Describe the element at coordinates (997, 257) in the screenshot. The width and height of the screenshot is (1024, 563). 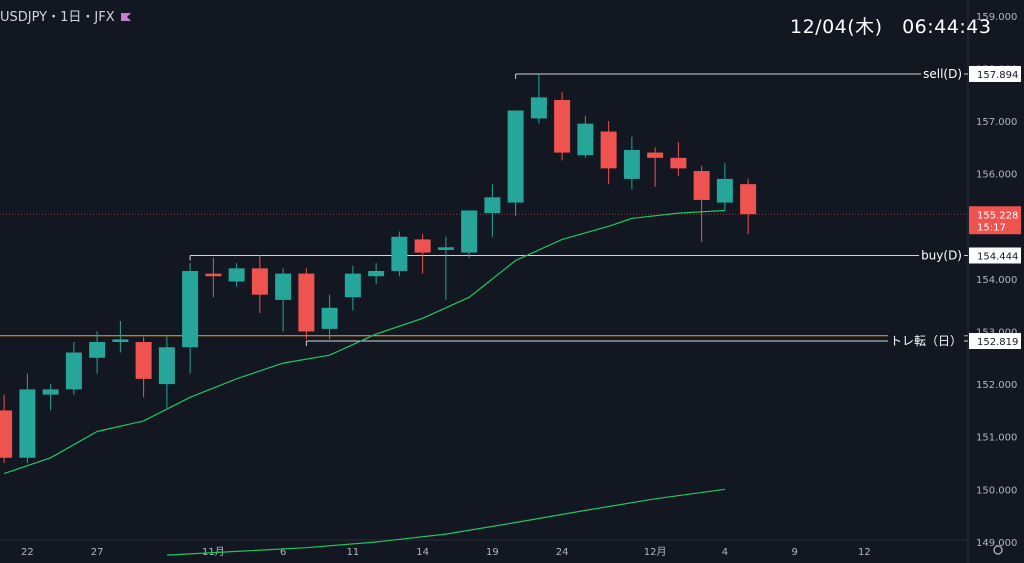
I see `buy-price-value: 154.444` at that location.